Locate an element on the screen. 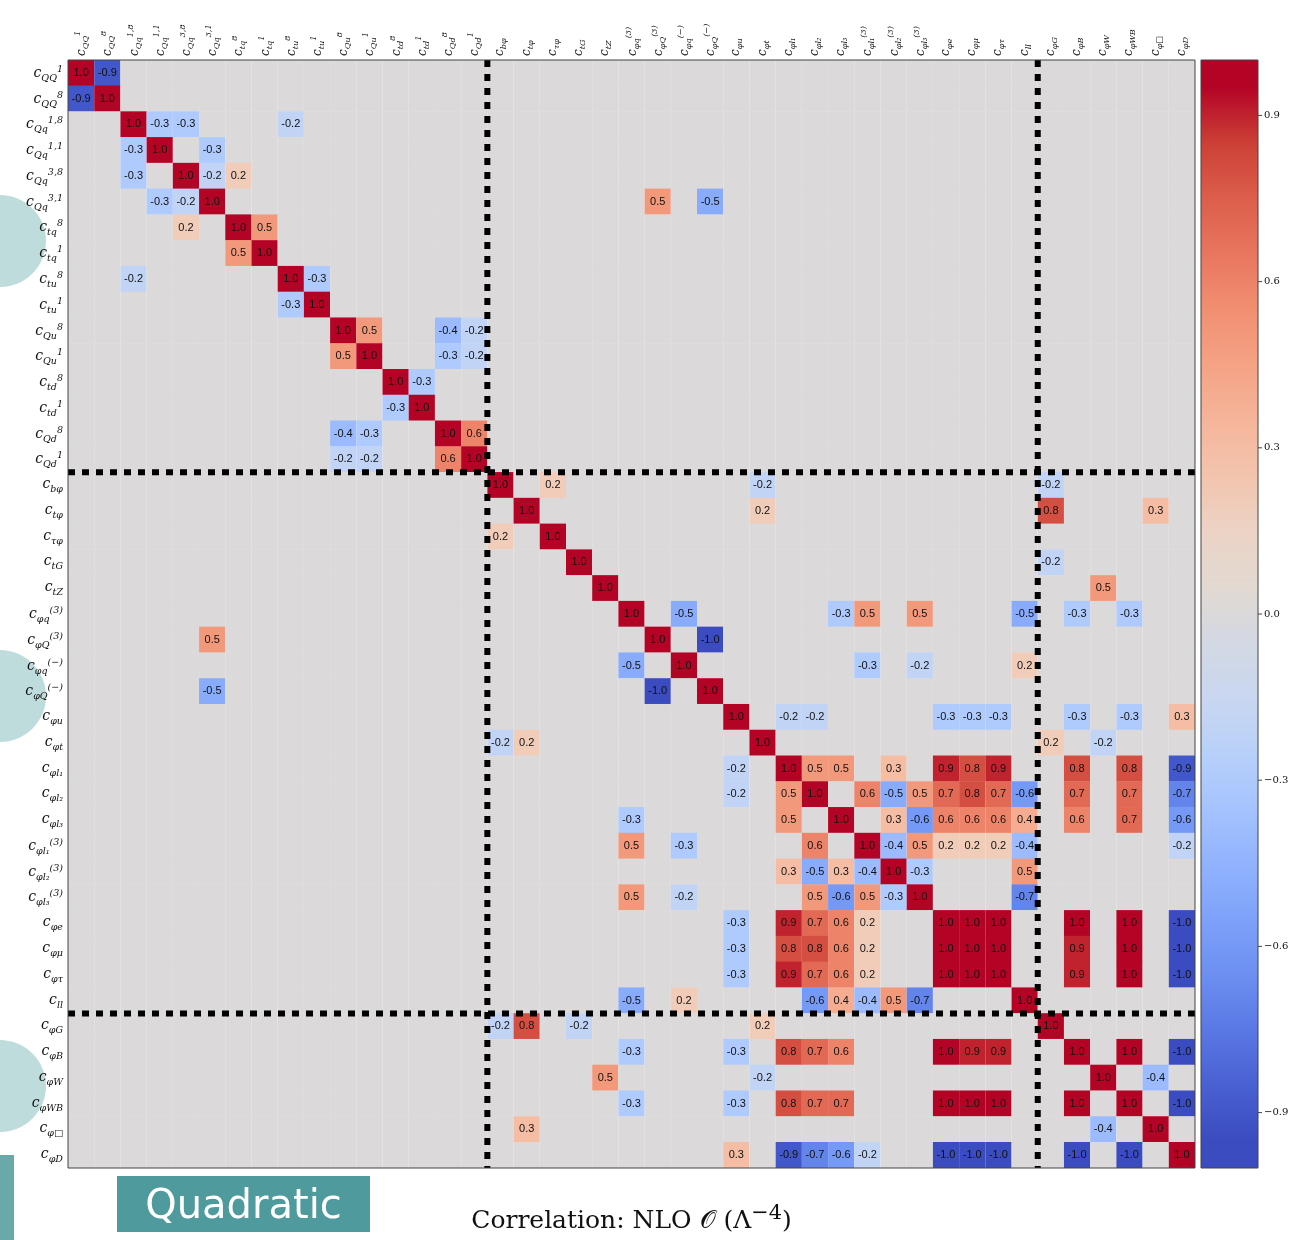 This screenshot has height=1240, width=1298. data-label: 0.3 is located at coordinates (527, 1128).